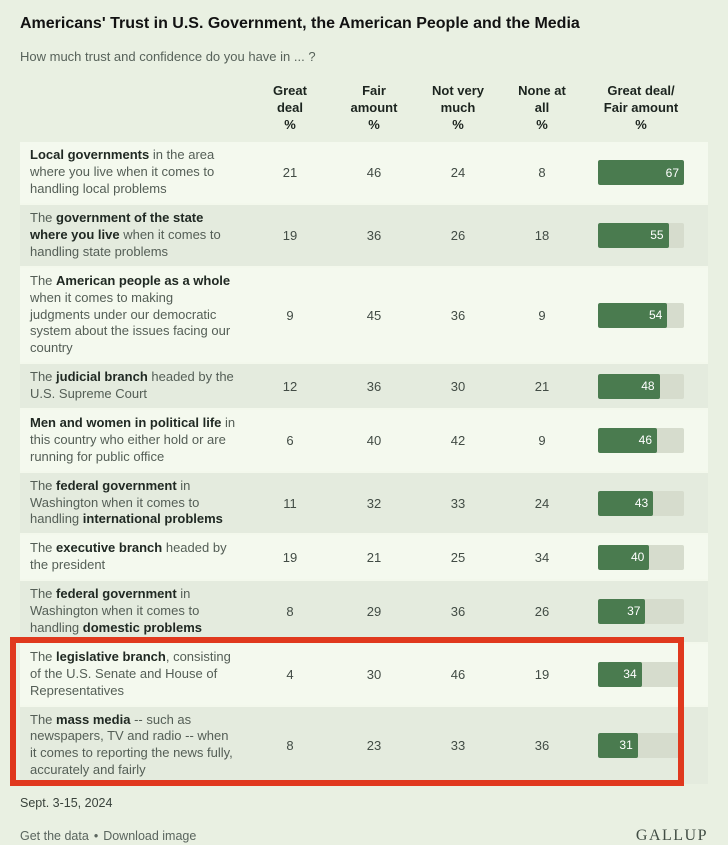 Image resolution: width=728 pixels, height=845 pixels. Describe the element at coordinates (655, 315) in the screenshot. I see `bar-value: 54` at that location.